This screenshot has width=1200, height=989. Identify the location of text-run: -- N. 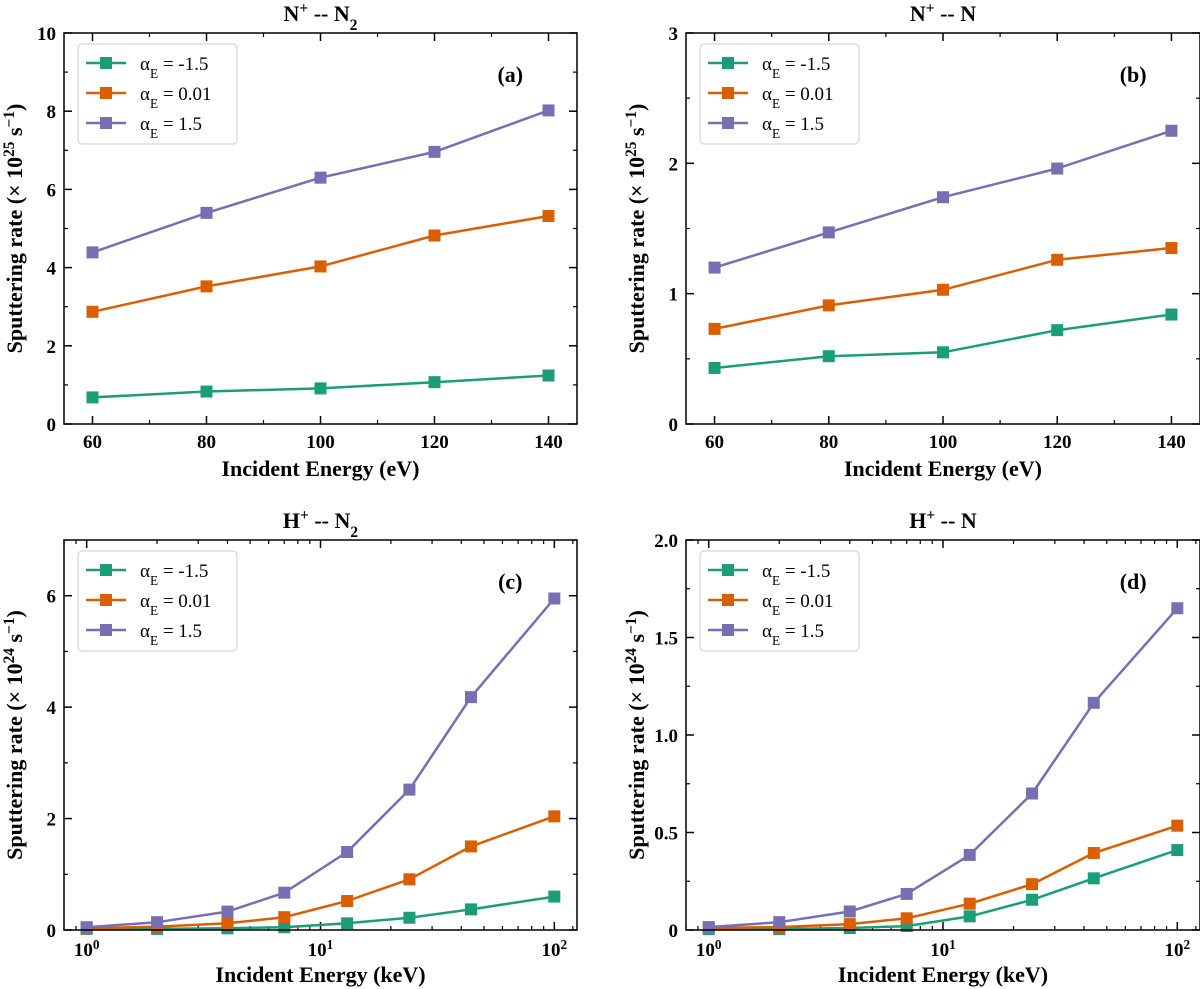
(329, 13).